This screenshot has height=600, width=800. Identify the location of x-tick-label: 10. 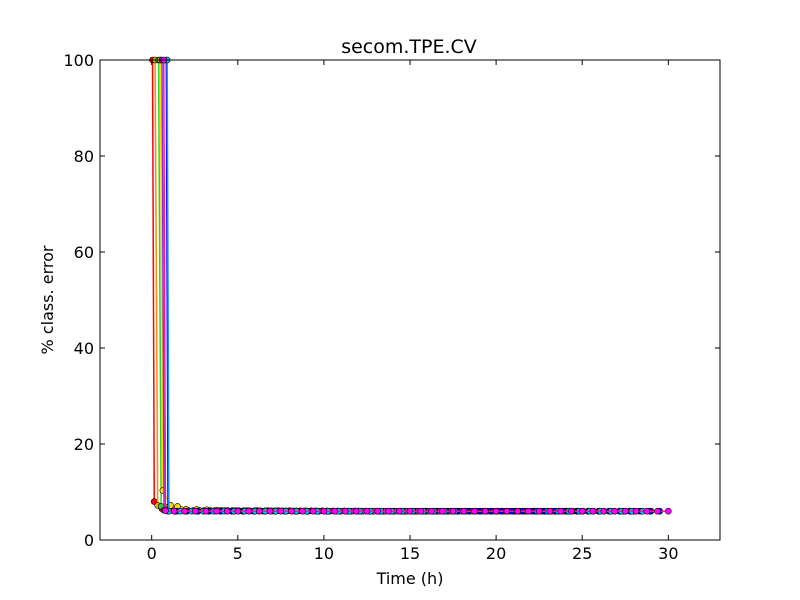
(324, 553).